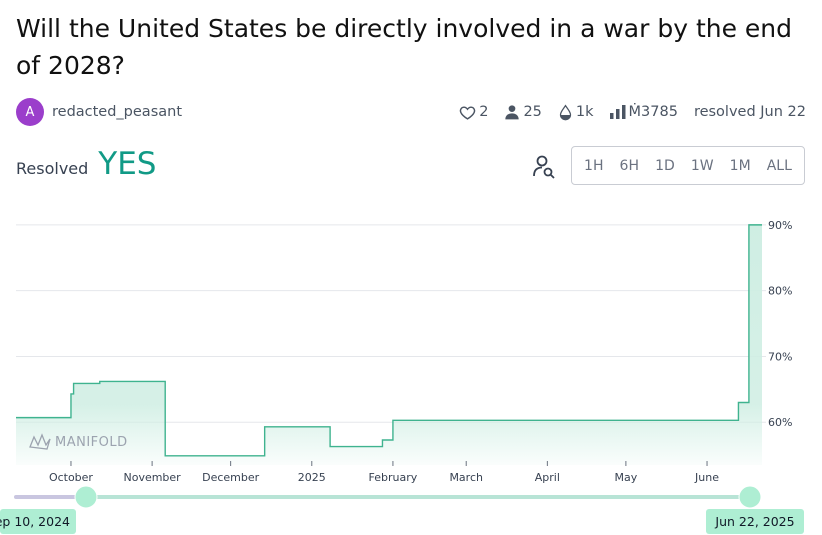  I want to click on range-button-1w: 1W, so click(702, 166).